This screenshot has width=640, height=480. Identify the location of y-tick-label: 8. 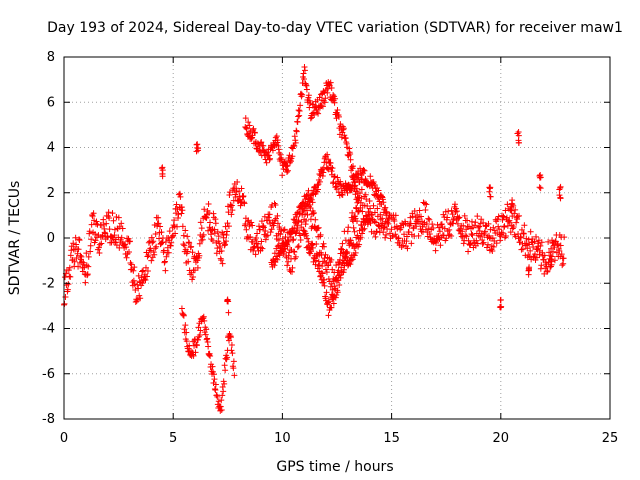
(51, 57).